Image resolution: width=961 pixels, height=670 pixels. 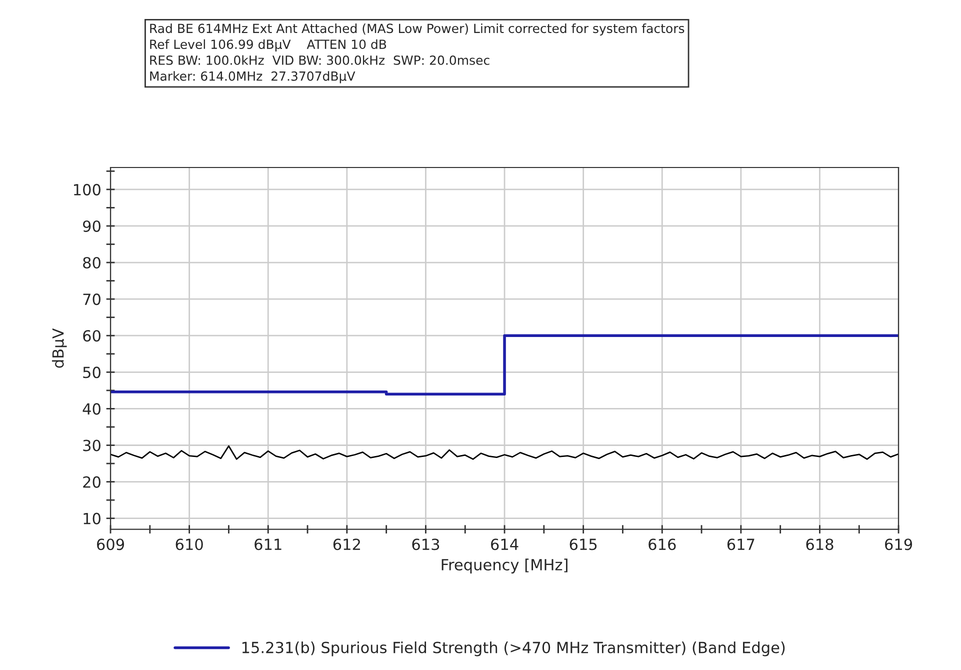 What do you see at coordinates (91, 446) in the screenshot?
I see `y-tick-label: 30` at bounding box center [91, 446].